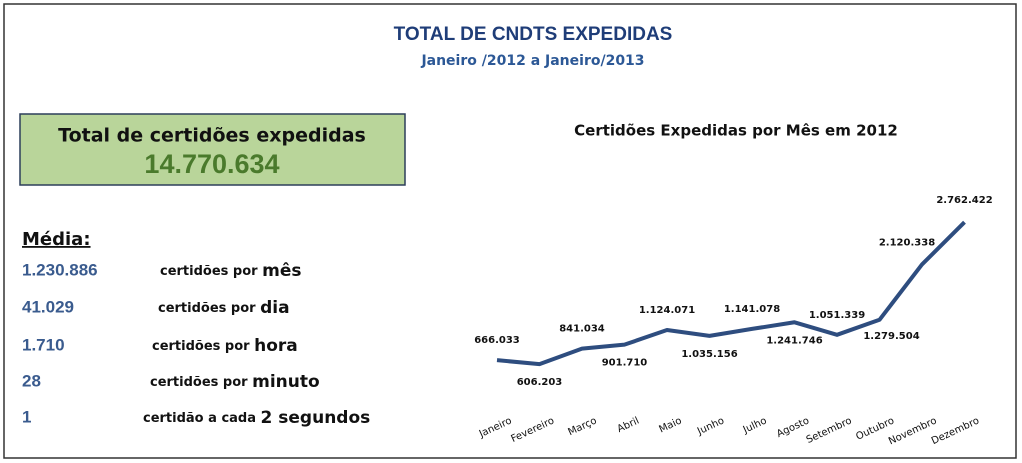  What do you see at coordinates (202, 418) in the screenshot?
I see `average-text-prefix: certidão a cada` at bounding box center [202, 418].